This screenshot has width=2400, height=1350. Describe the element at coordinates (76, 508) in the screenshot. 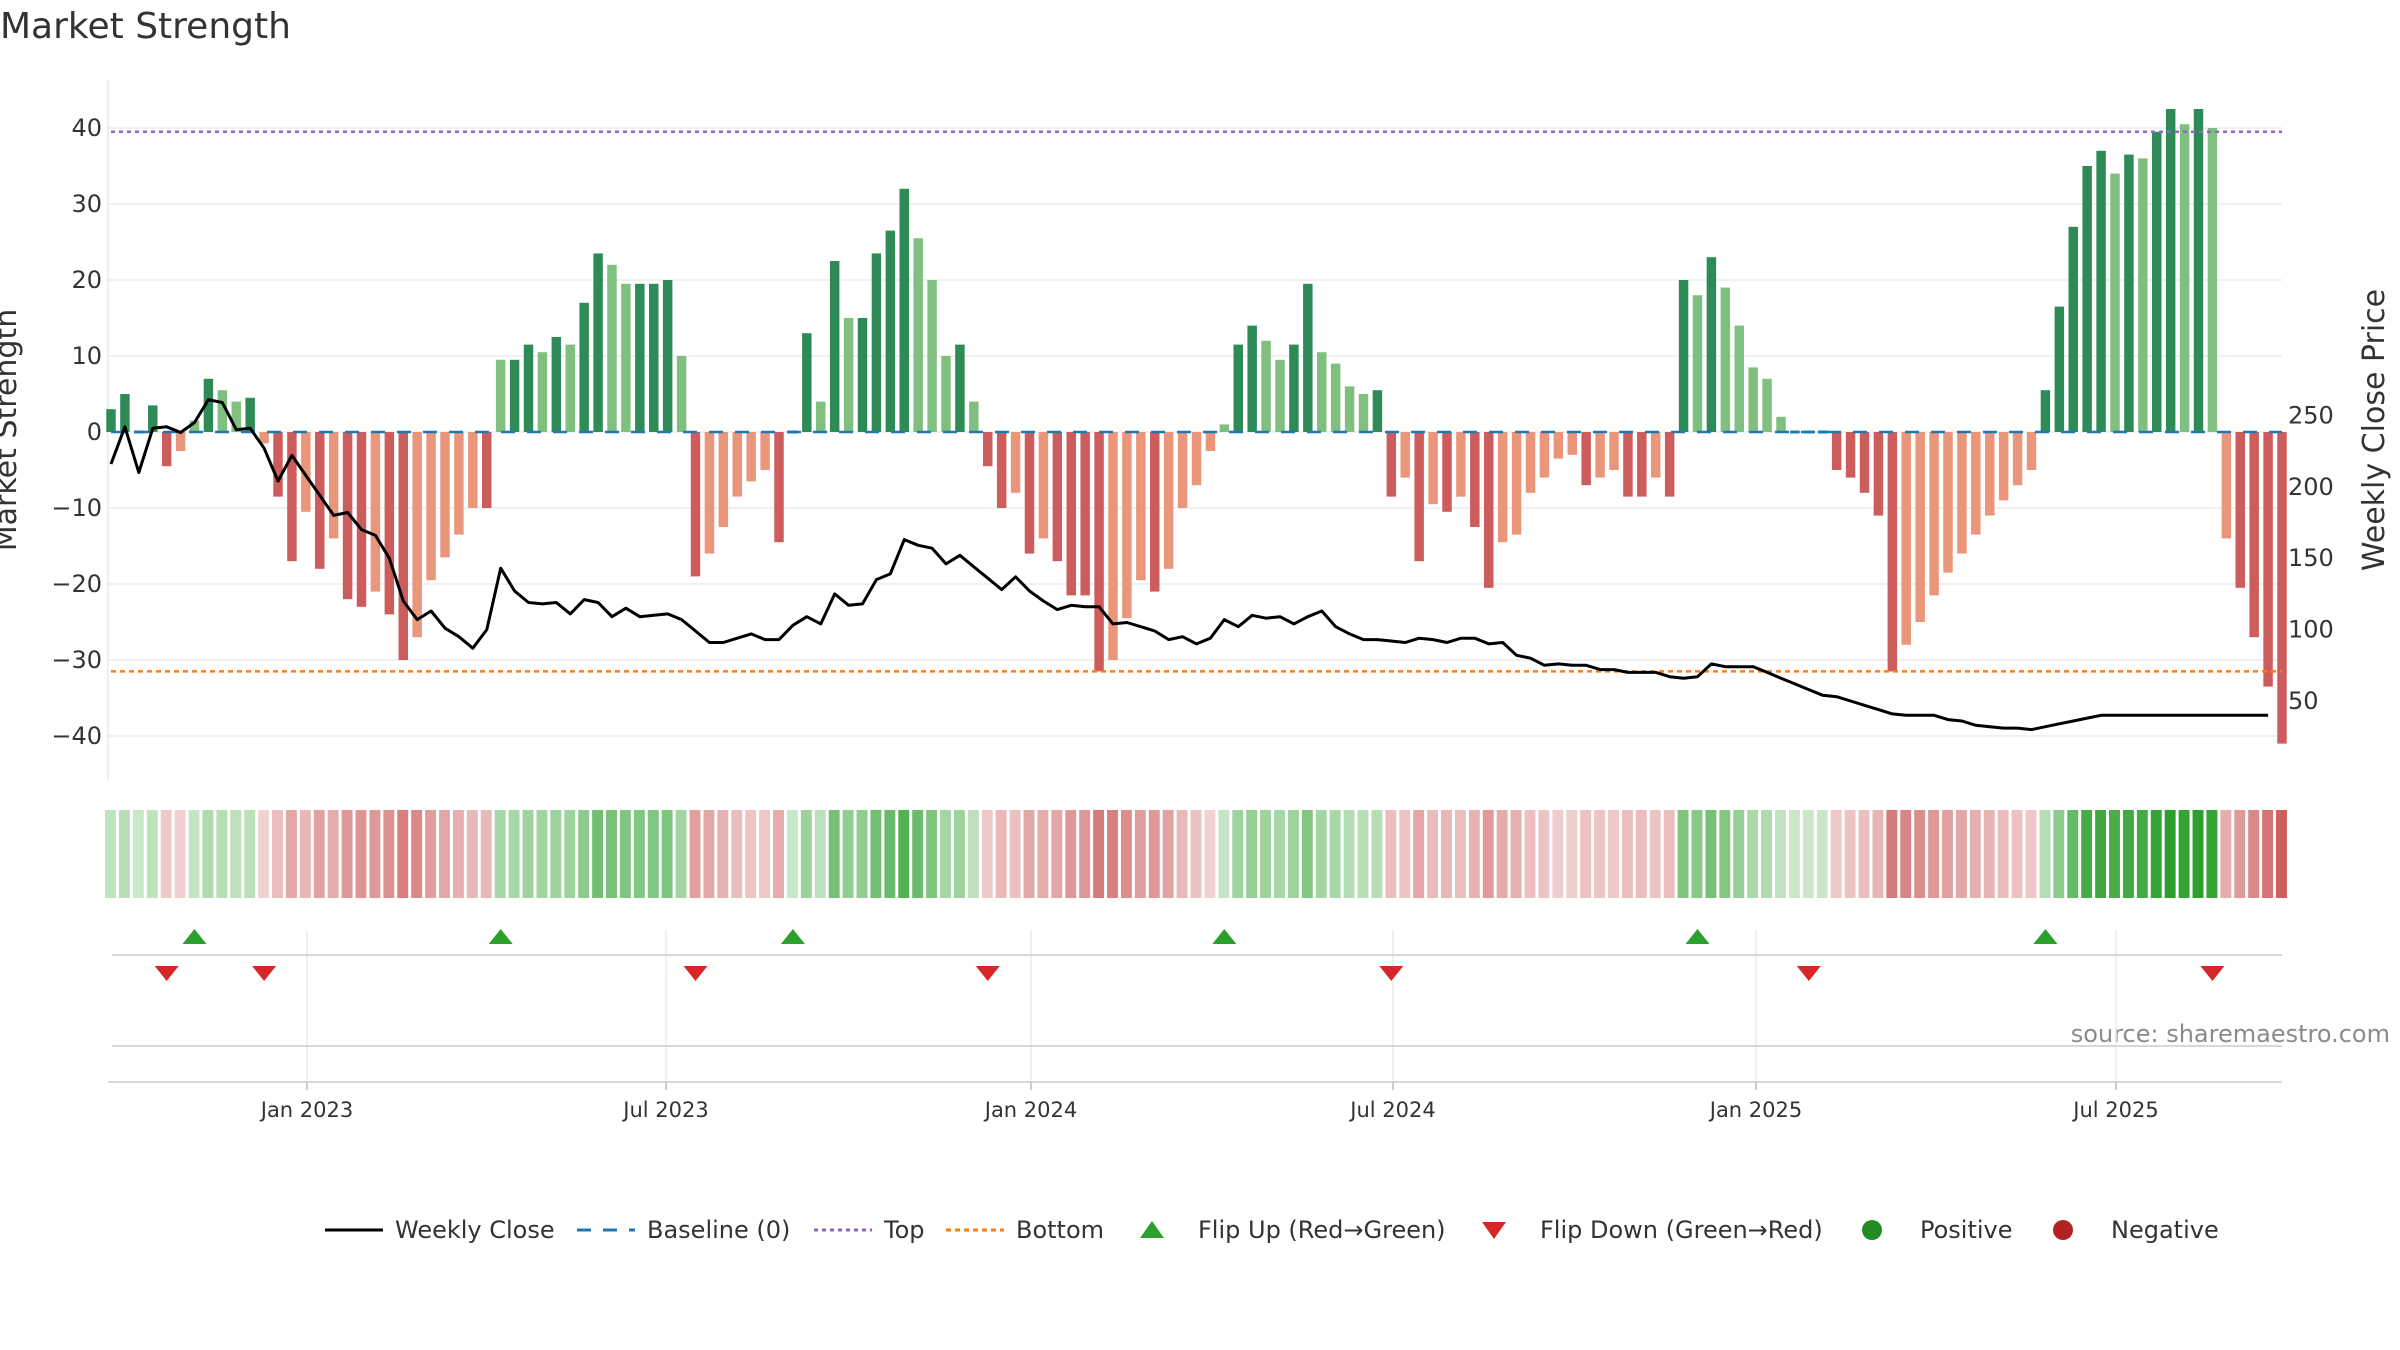

I see `y-tick-label: −10` at that location.